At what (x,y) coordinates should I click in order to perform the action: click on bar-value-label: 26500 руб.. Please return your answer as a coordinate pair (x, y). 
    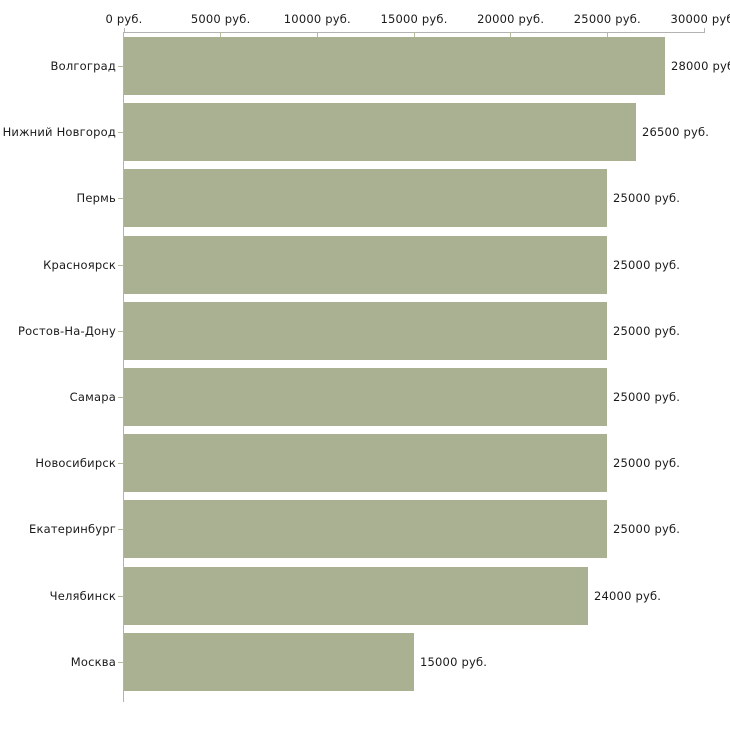
    Looking at the image, I should click on (676, 132).